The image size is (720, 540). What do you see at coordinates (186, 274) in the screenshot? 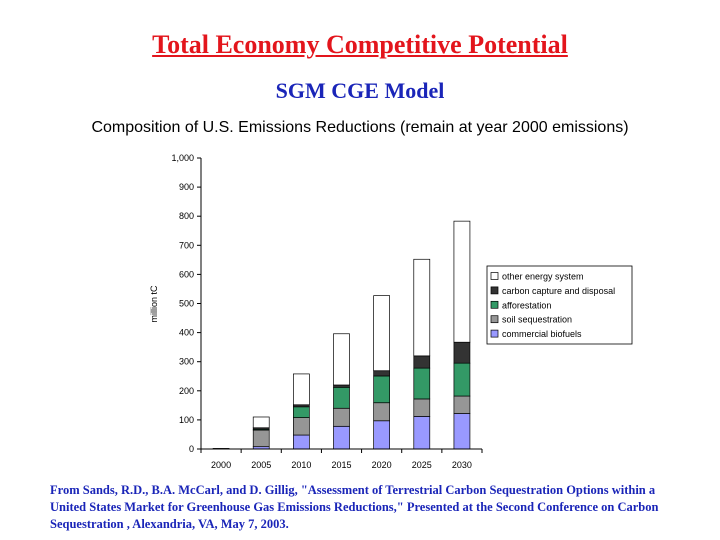
I see `y-tick-label: 600` at bounding box center [186, 274].